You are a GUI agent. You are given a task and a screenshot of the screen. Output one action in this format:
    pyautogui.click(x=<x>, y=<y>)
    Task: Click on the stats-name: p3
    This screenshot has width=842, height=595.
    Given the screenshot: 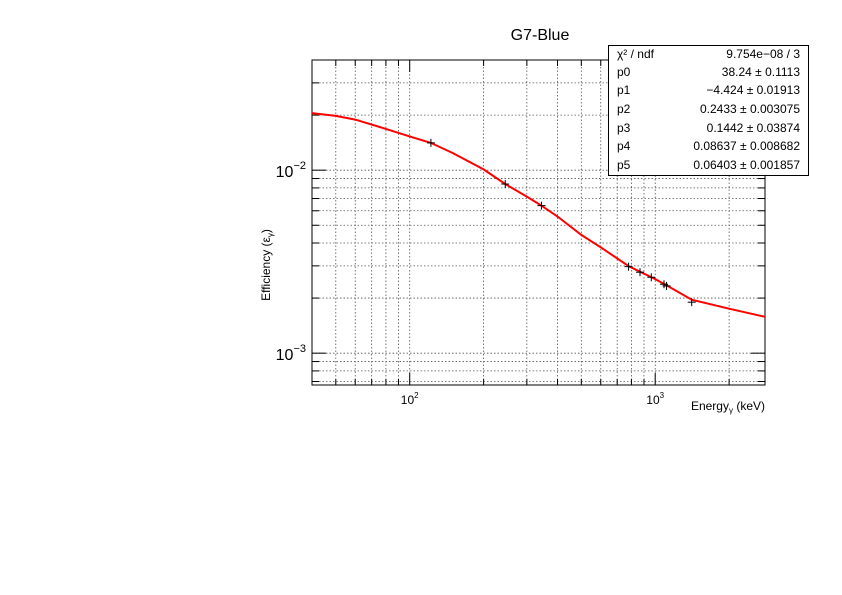 What is the action you would take?
    pyautogui.click(x=624, y=128)
    